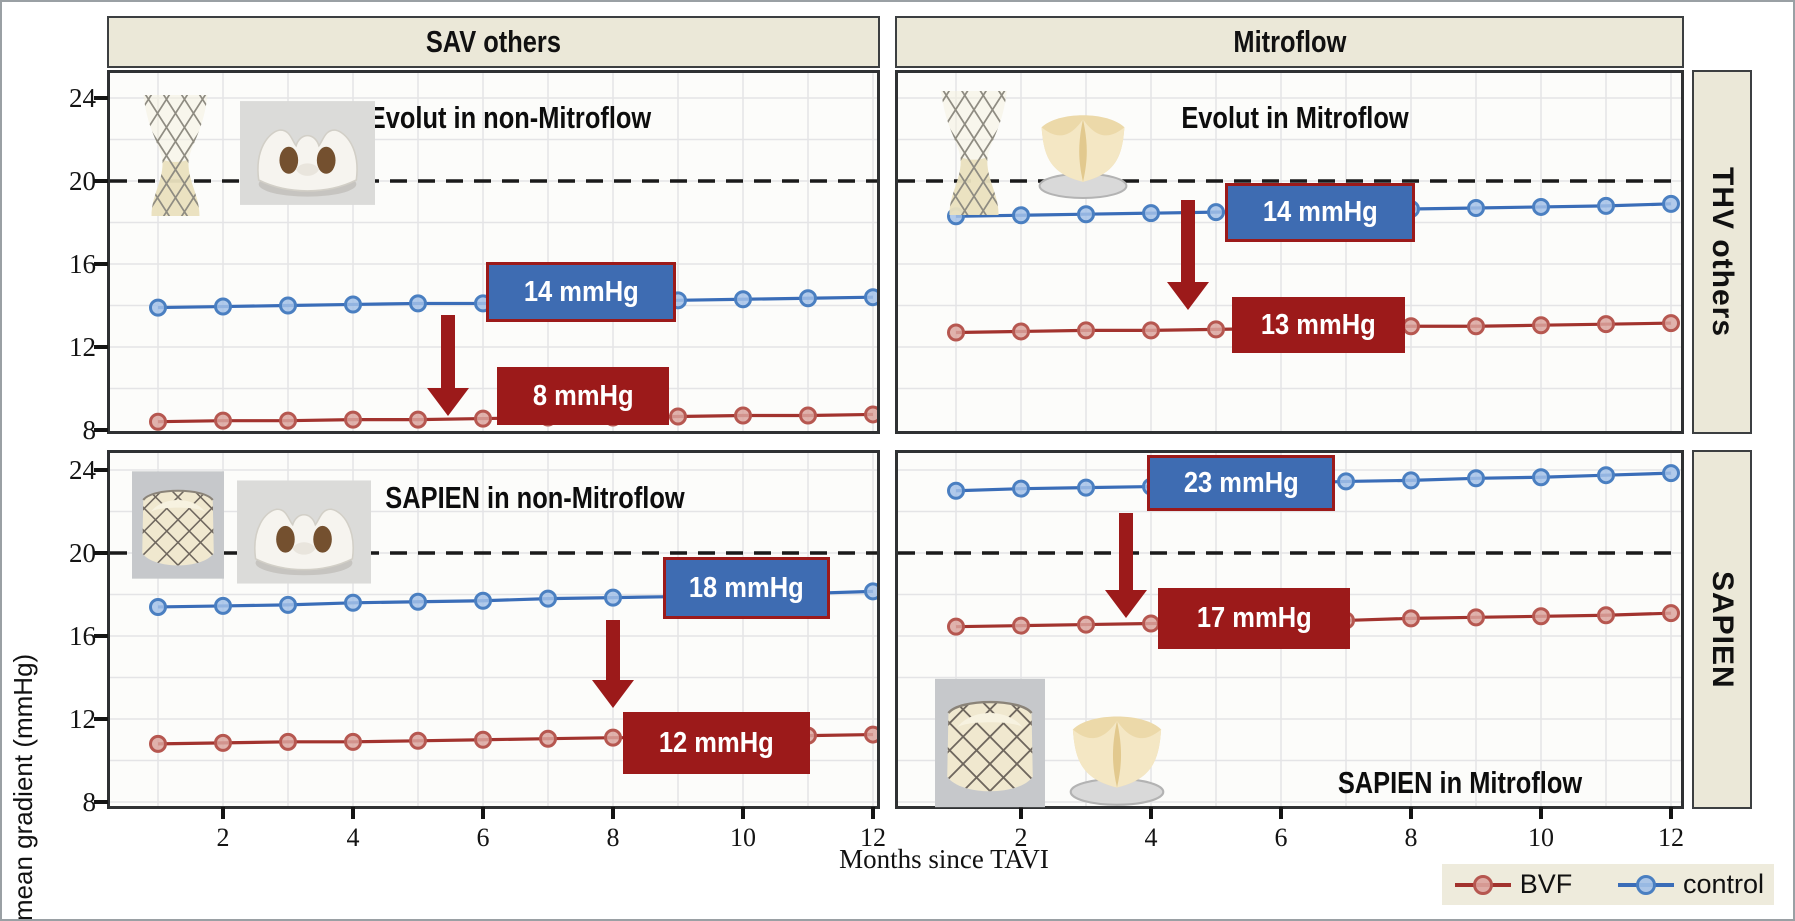 This screenshot has height=921, width=1795. I want to click on x-tick-label: 10, so click(1541, 837).